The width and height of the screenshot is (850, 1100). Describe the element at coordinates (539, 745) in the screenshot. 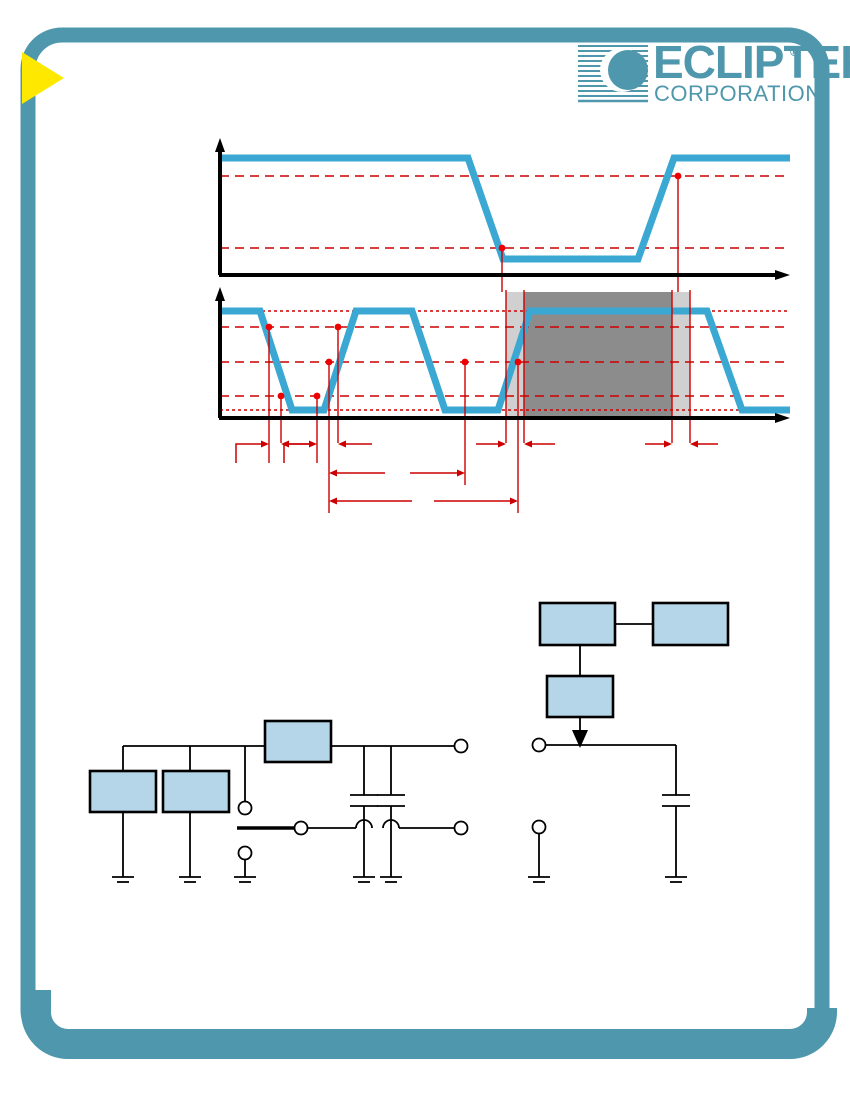

I see `terminal-right-output` at that location.